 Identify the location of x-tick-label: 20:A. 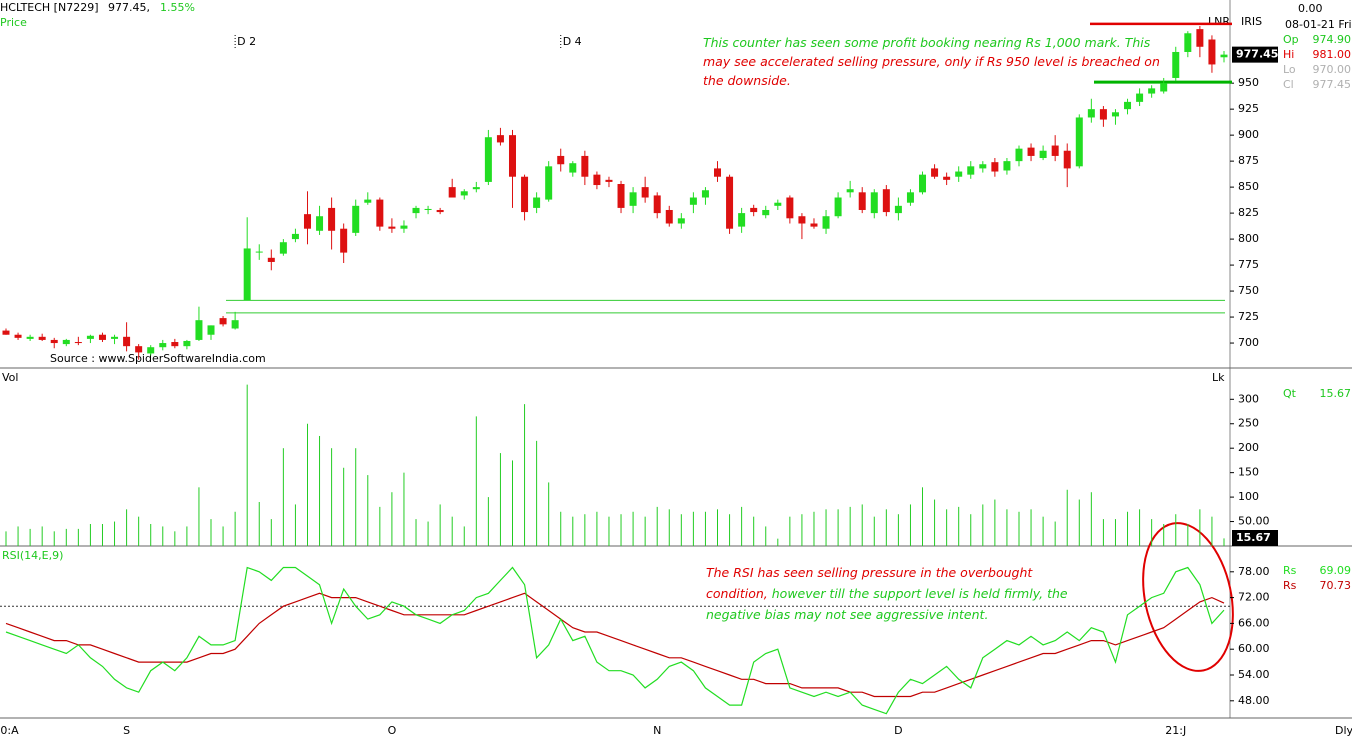
(9, 730).